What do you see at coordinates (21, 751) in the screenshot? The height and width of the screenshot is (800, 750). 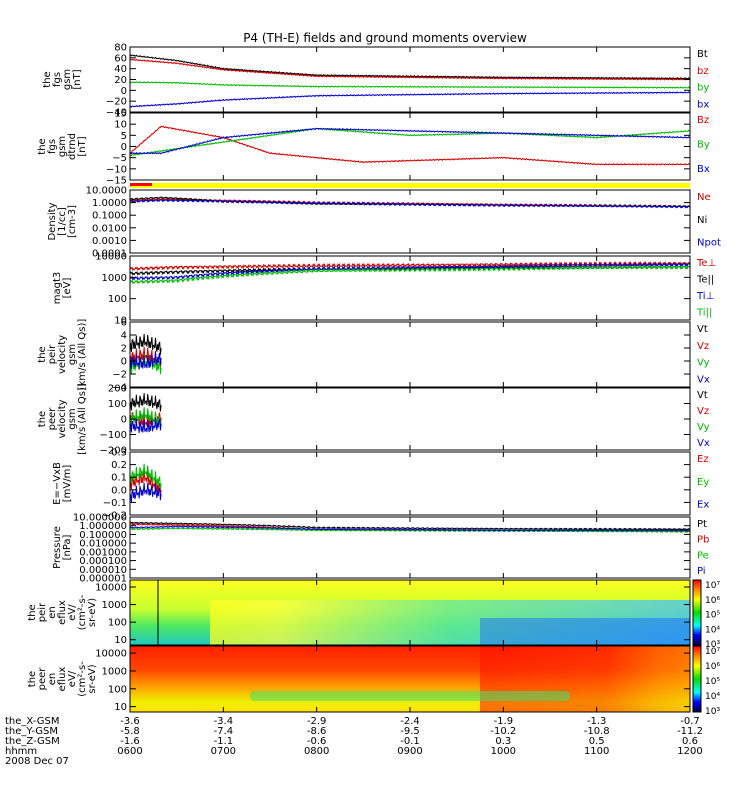 I see `orbit-row-label: hhmm` at bounding box center [21, 751].